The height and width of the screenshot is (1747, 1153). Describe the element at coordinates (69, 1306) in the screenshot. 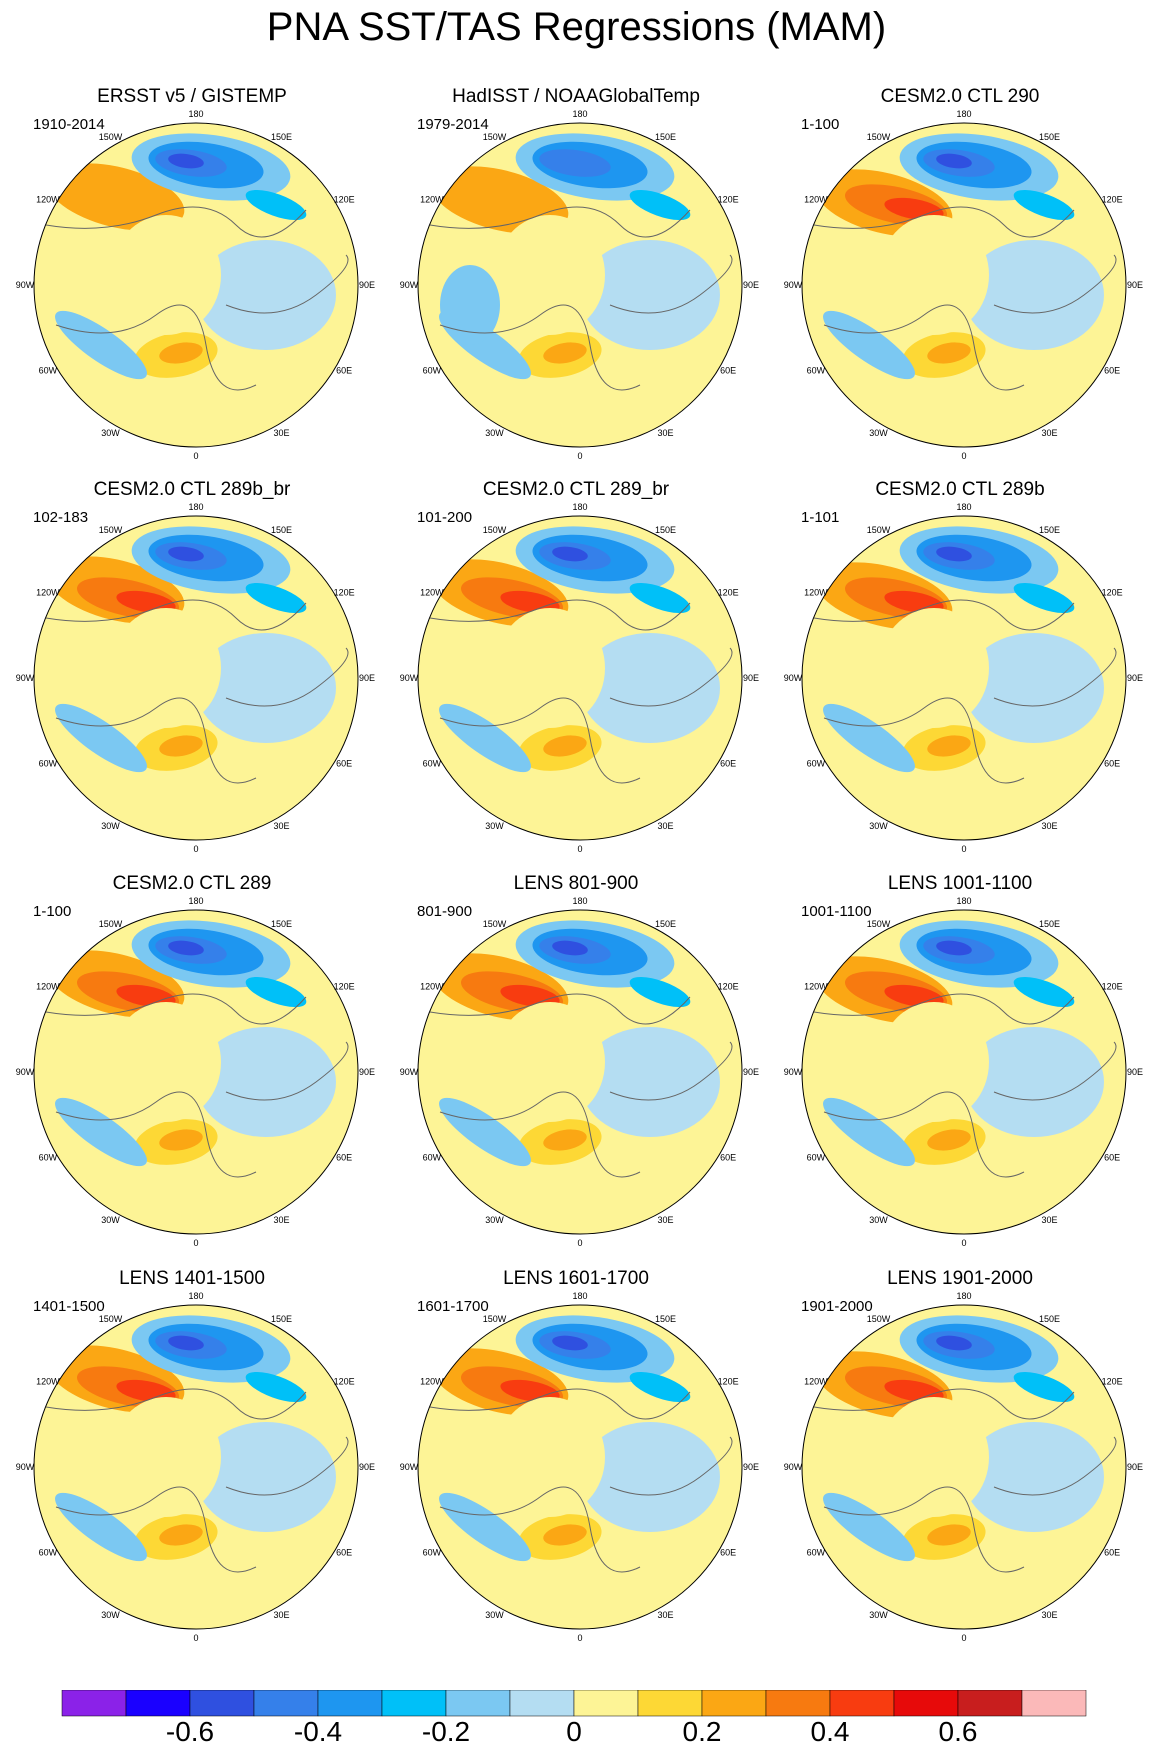

I see `panel-period: 1401-1500` at that location.